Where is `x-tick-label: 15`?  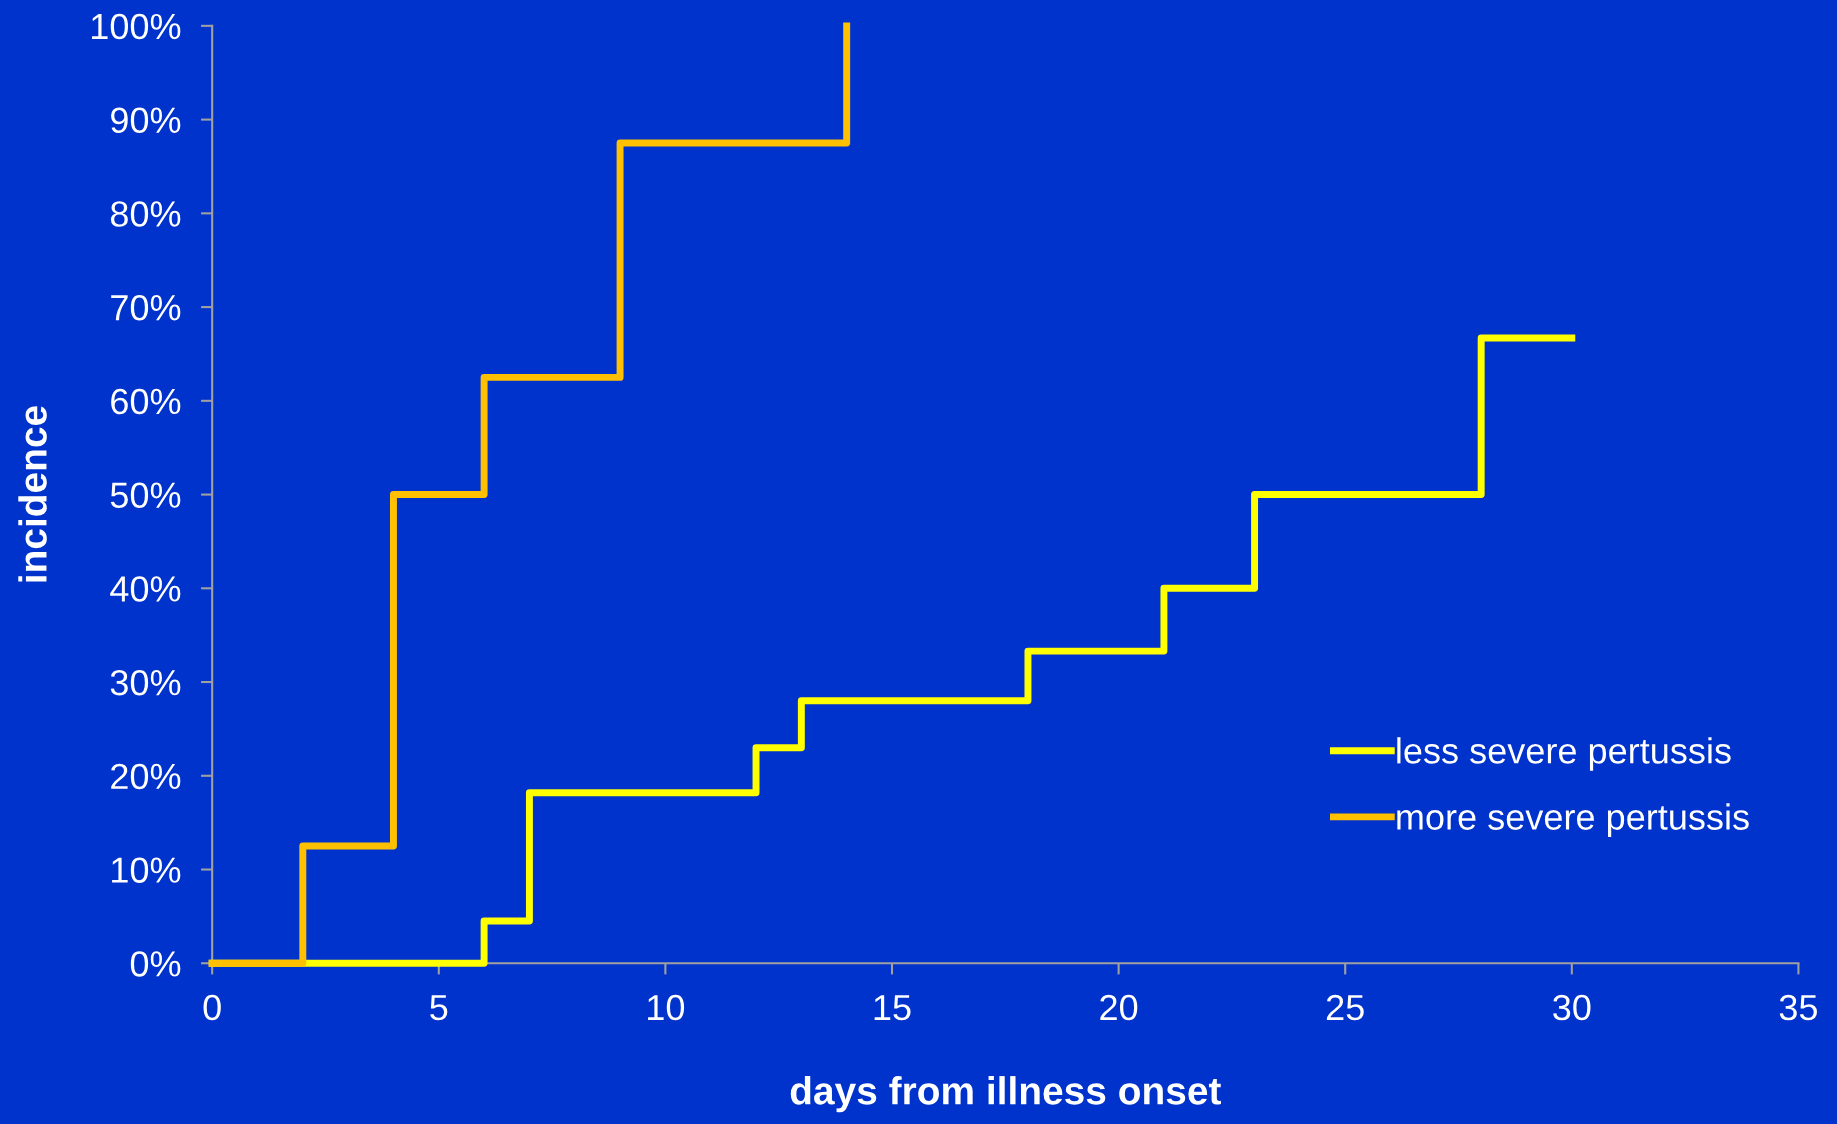 x-tick-label: 15 is located at coordinates (892, 1008).